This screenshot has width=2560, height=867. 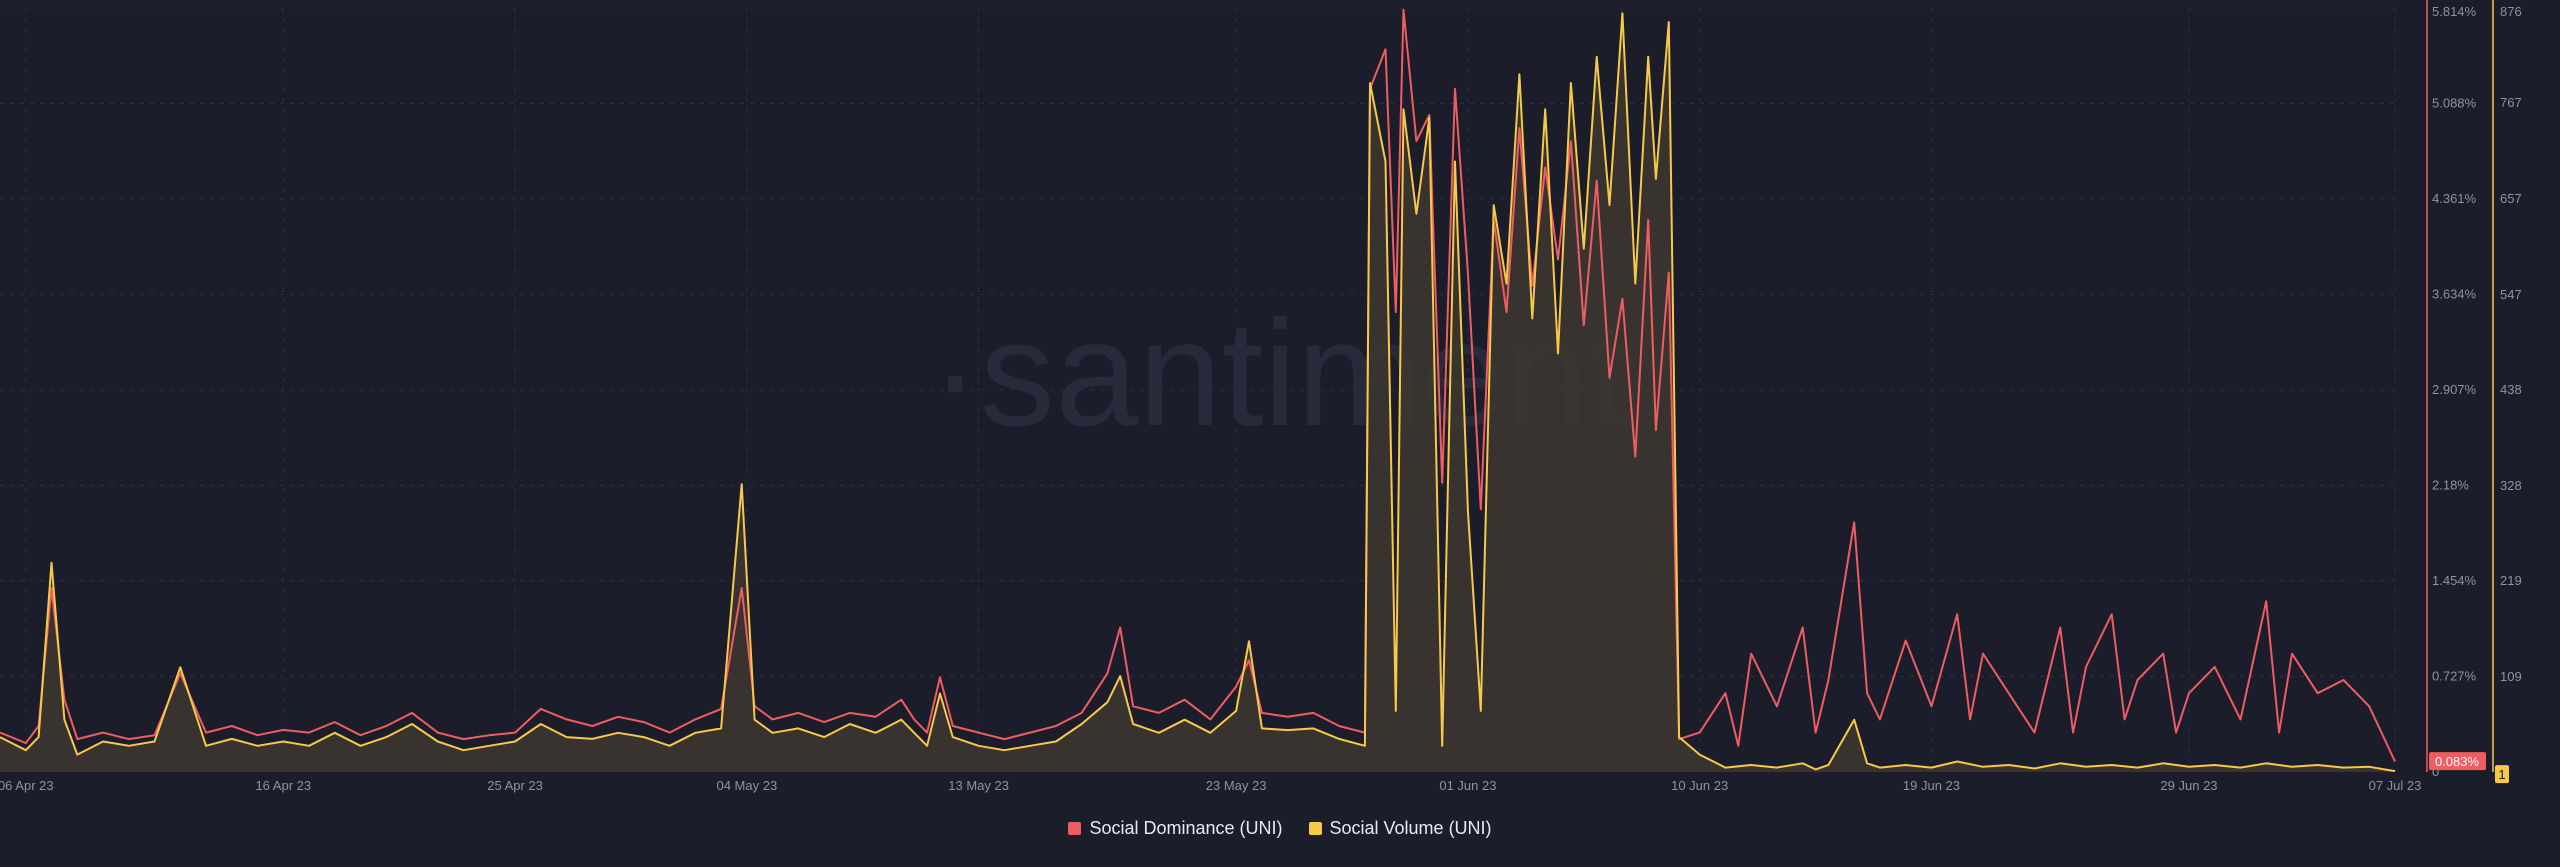 I want to click on dominance-last-value: 0.083%, so click(x=2457, y=761).